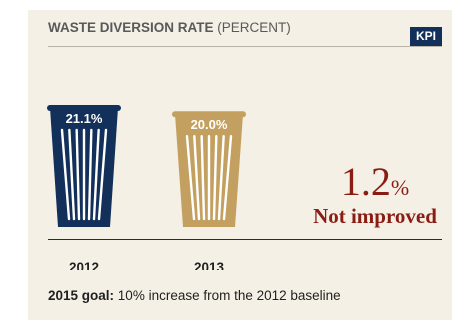 Image resolution: width=467 pixels, height=326 pixels. I want to click on data-label-2012: 21.1%, so click(84, 118).